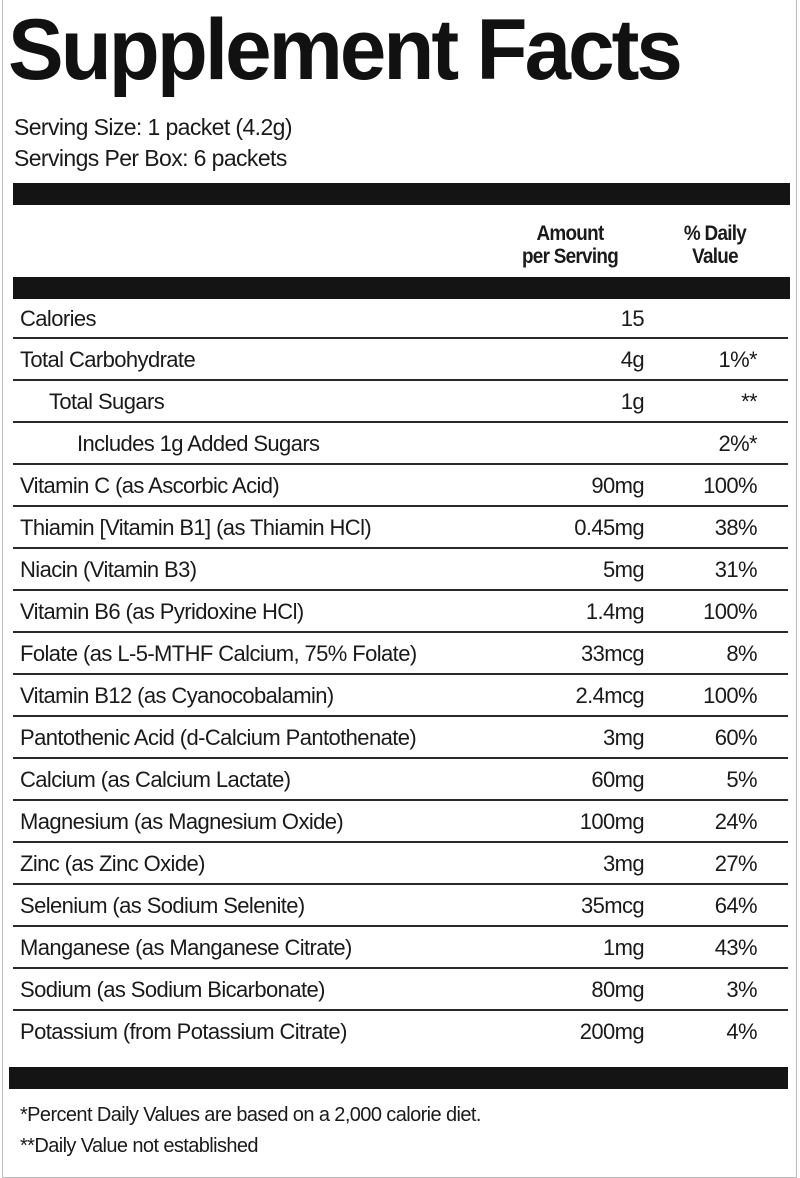 The width and height of the screenshot is (800, 1178). What do you see at coordinates (612, 653) in the screenshot?
I see `nutrient-amount: 33mcg` at bounding box center [612, 653].